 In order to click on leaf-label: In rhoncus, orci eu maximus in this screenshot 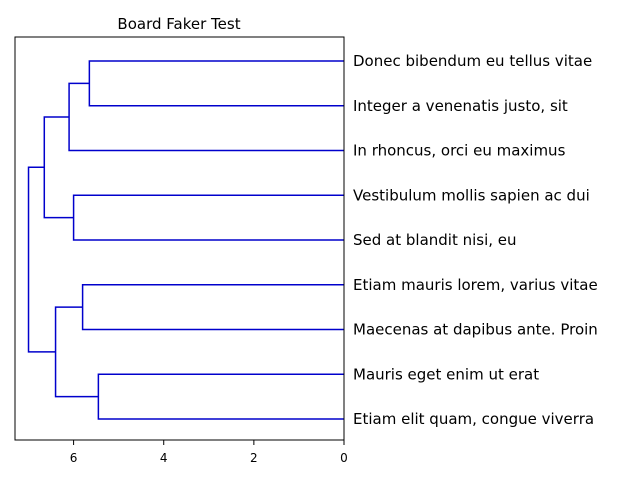, I will do `click(459, 151)`.